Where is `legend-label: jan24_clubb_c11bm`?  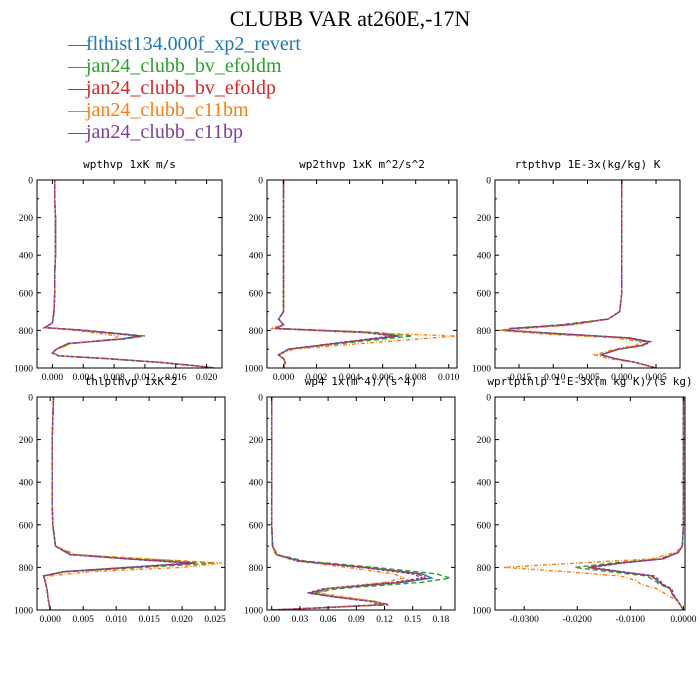
legend-label: jan24_clubb_c11bm is located at coordinates (167, 110).